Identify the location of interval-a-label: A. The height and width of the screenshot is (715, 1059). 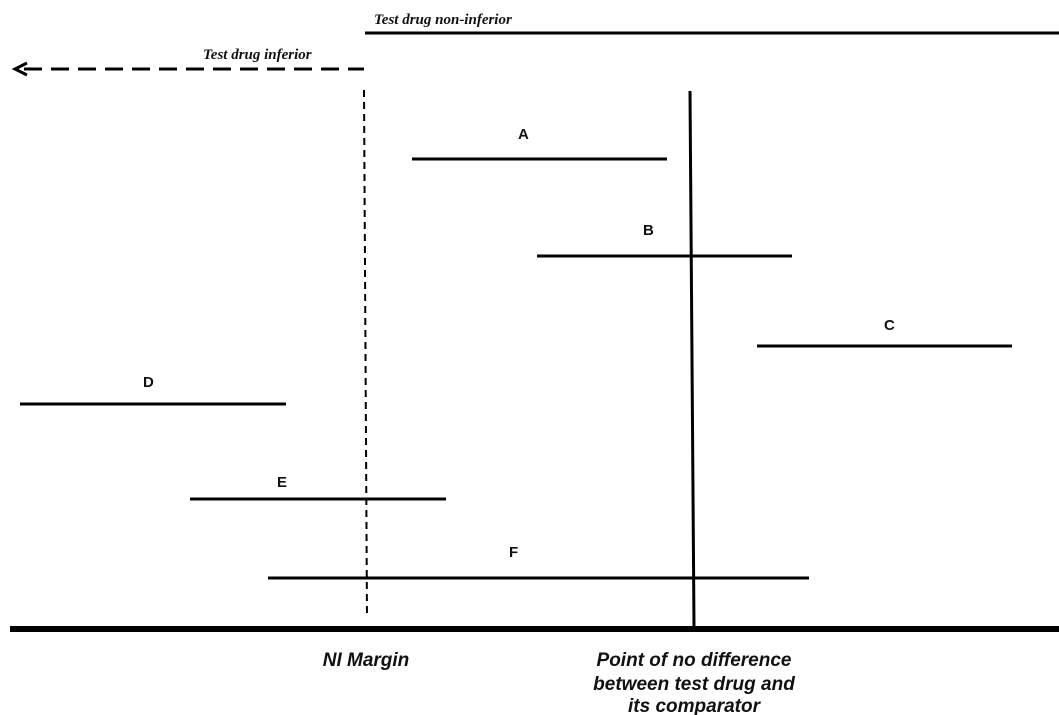
(523, 134).